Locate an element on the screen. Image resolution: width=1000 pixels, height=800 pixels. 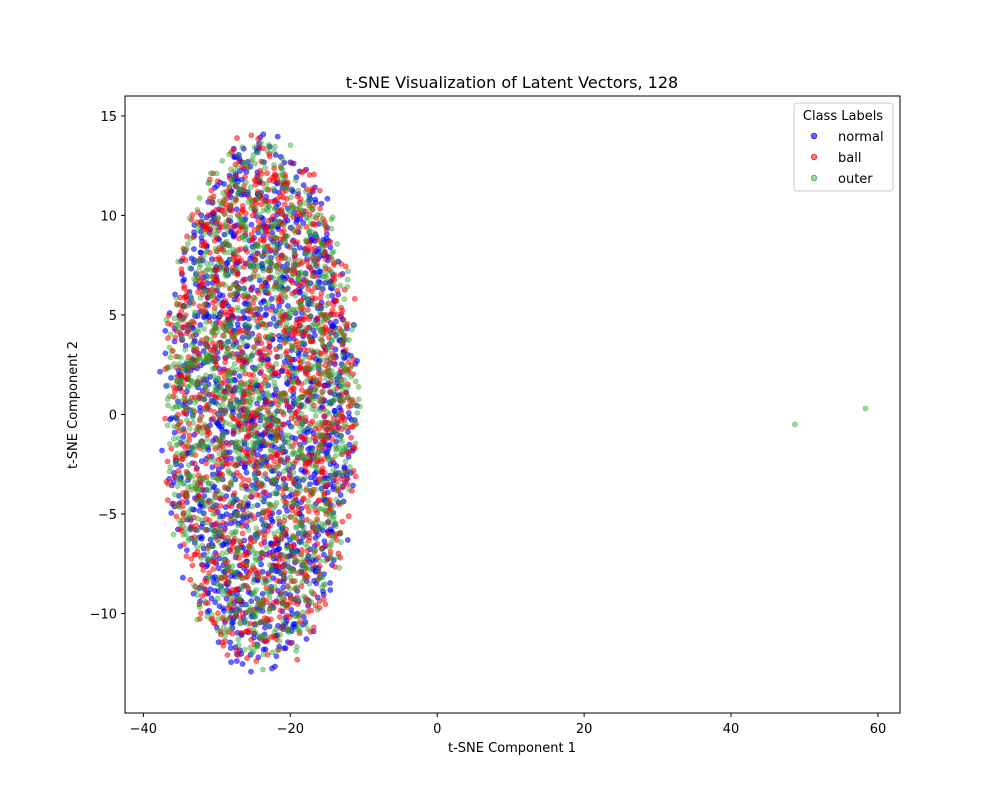
x-tick-label: 60 is located at coordinates (878, 729).